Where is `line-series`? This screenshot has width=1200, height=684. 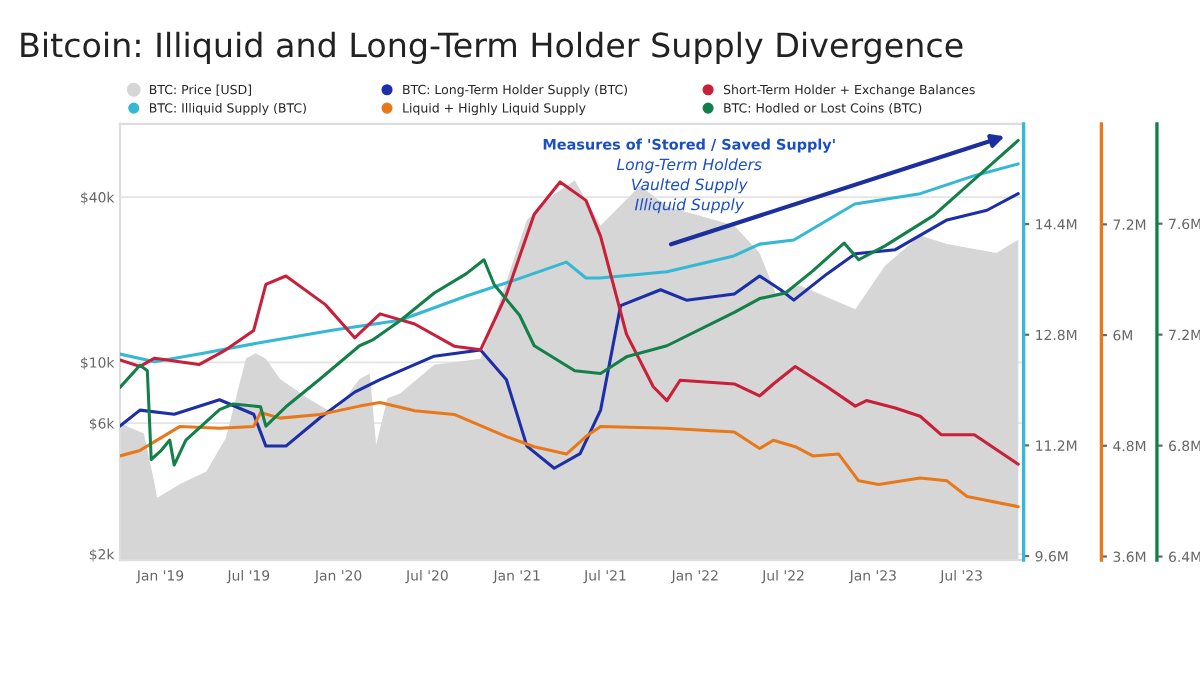 line-series is located at coordinates (570, 454).